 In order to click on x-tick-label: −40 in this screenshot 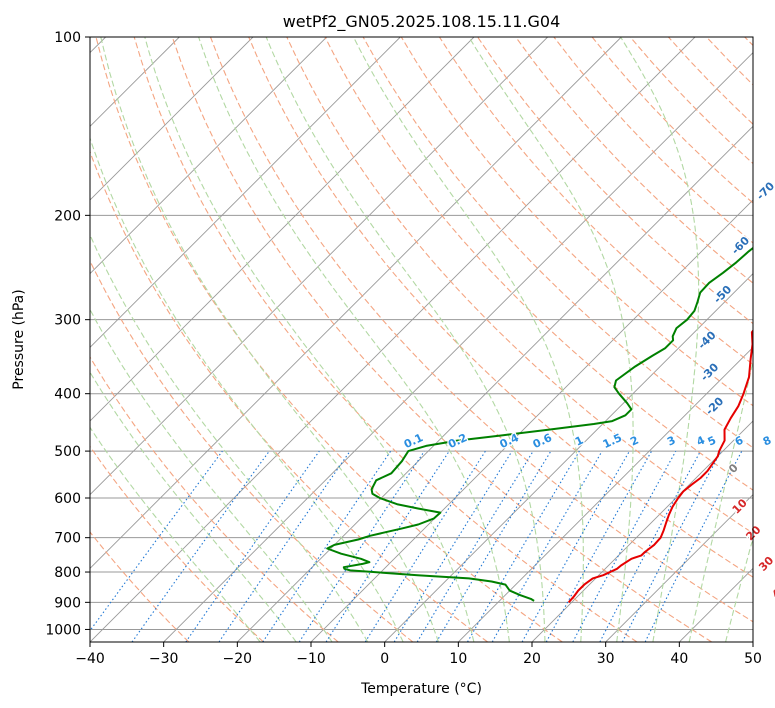, I will do `click(90, 659)`.